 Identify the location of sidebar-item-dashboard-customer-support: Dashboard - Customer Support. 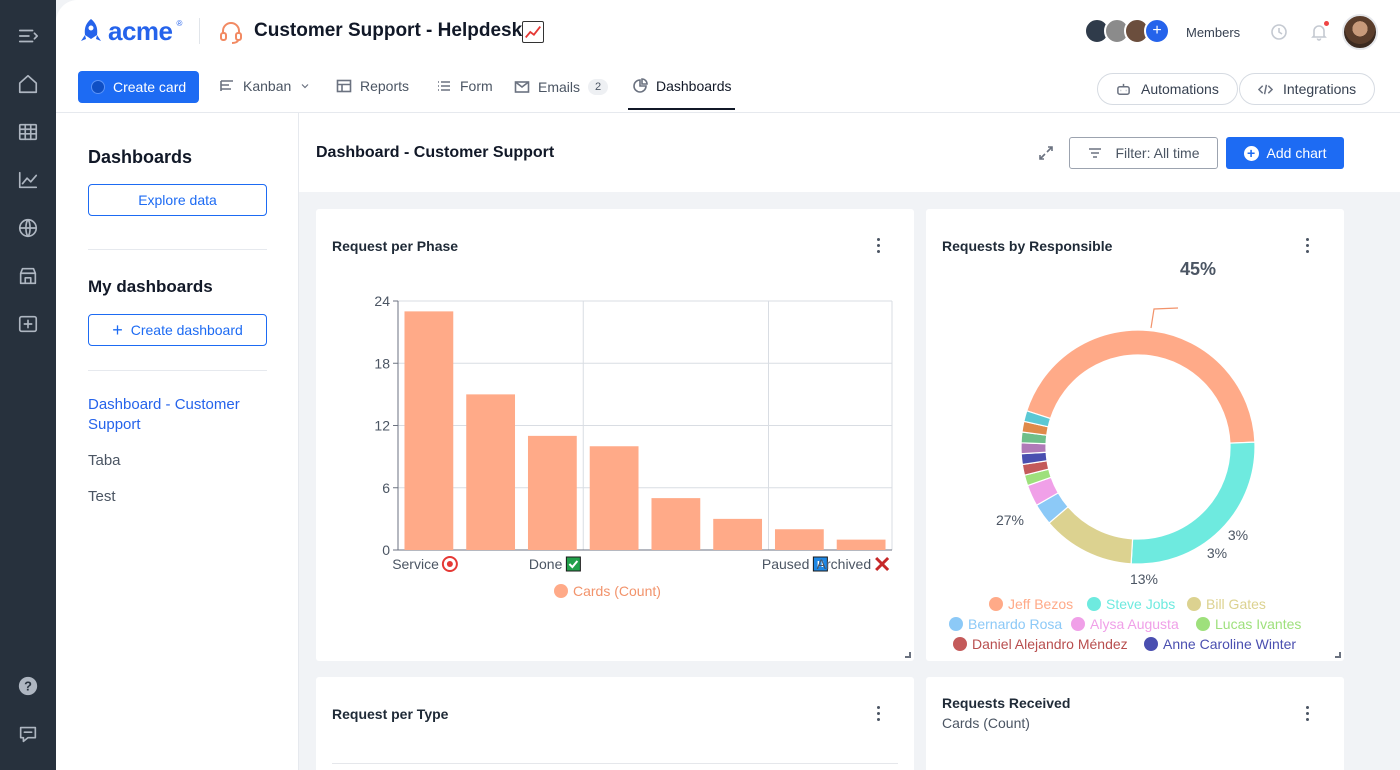
(164, 414).